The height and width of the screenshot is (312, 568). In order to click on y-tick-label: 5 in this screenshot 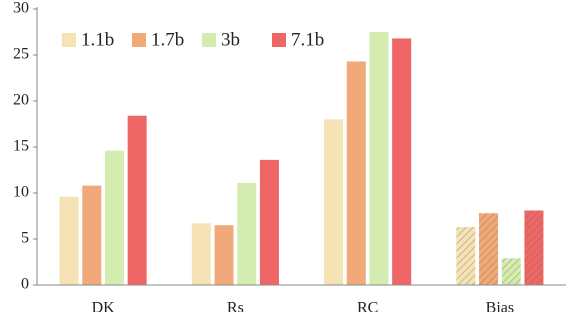, I will do `click(25, 238)`.